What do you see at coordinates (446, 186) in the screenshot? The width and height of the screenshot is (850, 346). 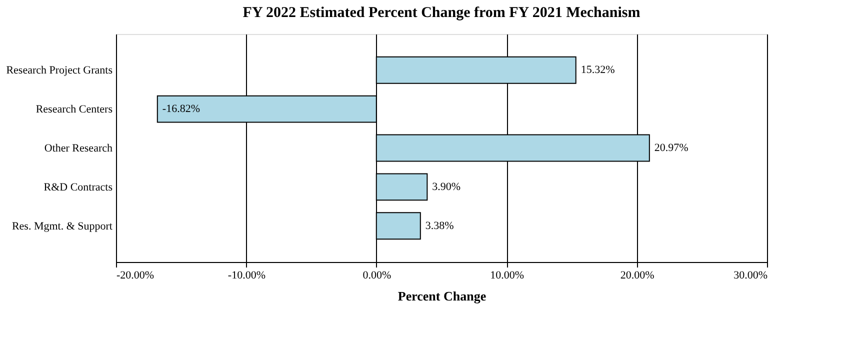 I see `data-label: 3.90%` at bounding box center [446, 186].